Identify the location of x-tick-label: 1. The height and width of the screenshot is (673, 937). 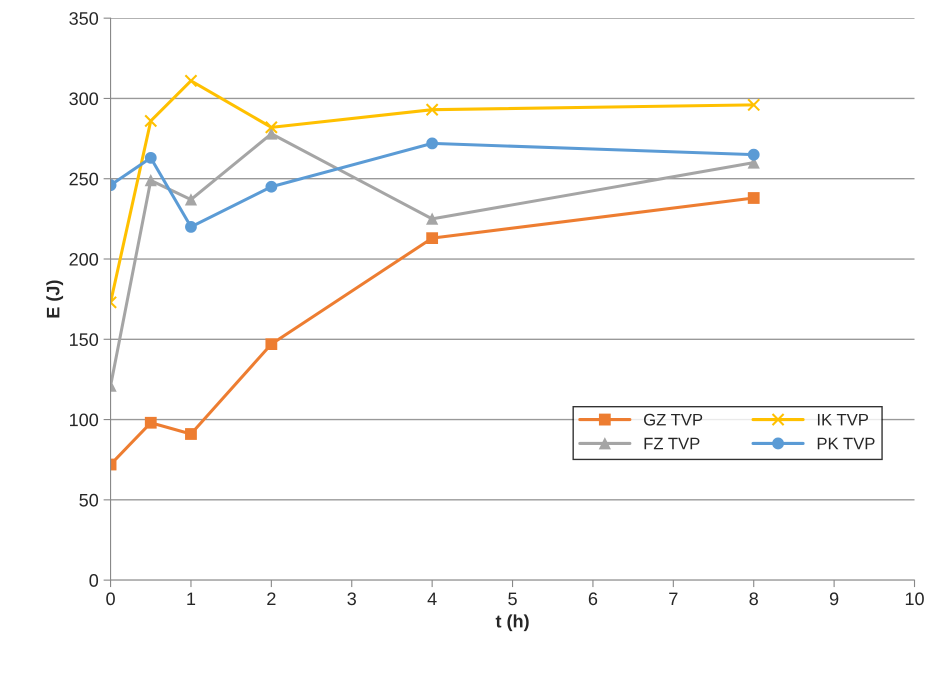
(191, 599).